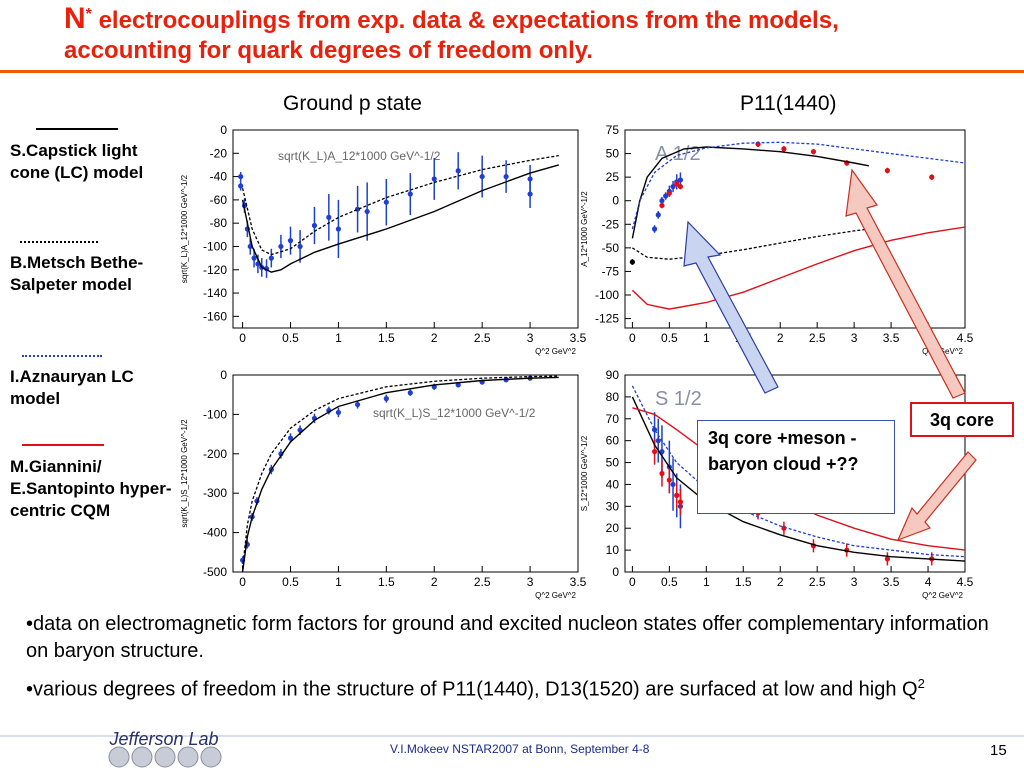  I want to click on legend-line-solid-red, so click(63, 445).